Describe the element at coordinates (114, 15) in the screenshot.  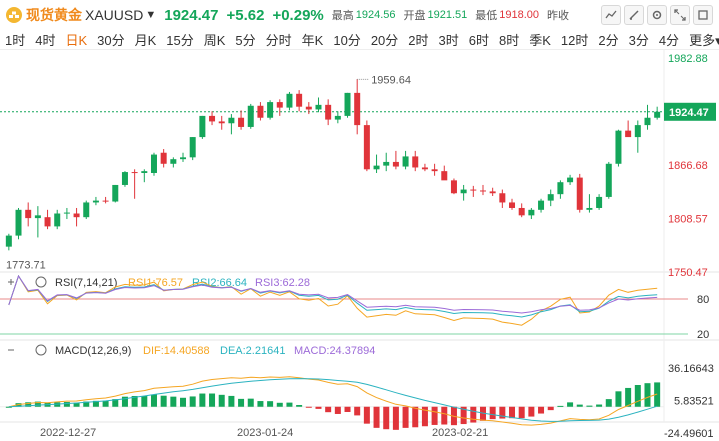
I see `instrument-code: XAUUSD` at that location.